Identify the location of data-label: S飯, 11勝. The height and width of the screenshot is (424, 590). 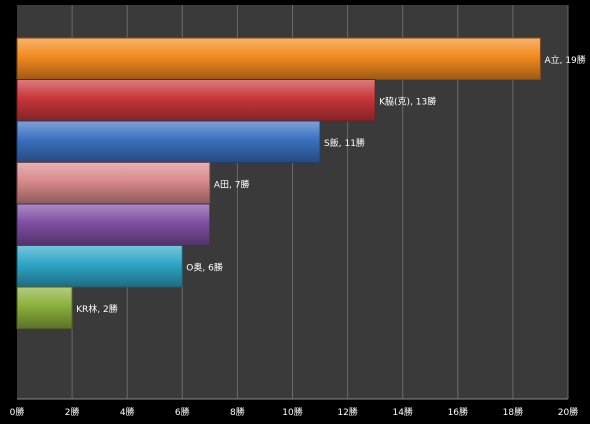
(344, 143).